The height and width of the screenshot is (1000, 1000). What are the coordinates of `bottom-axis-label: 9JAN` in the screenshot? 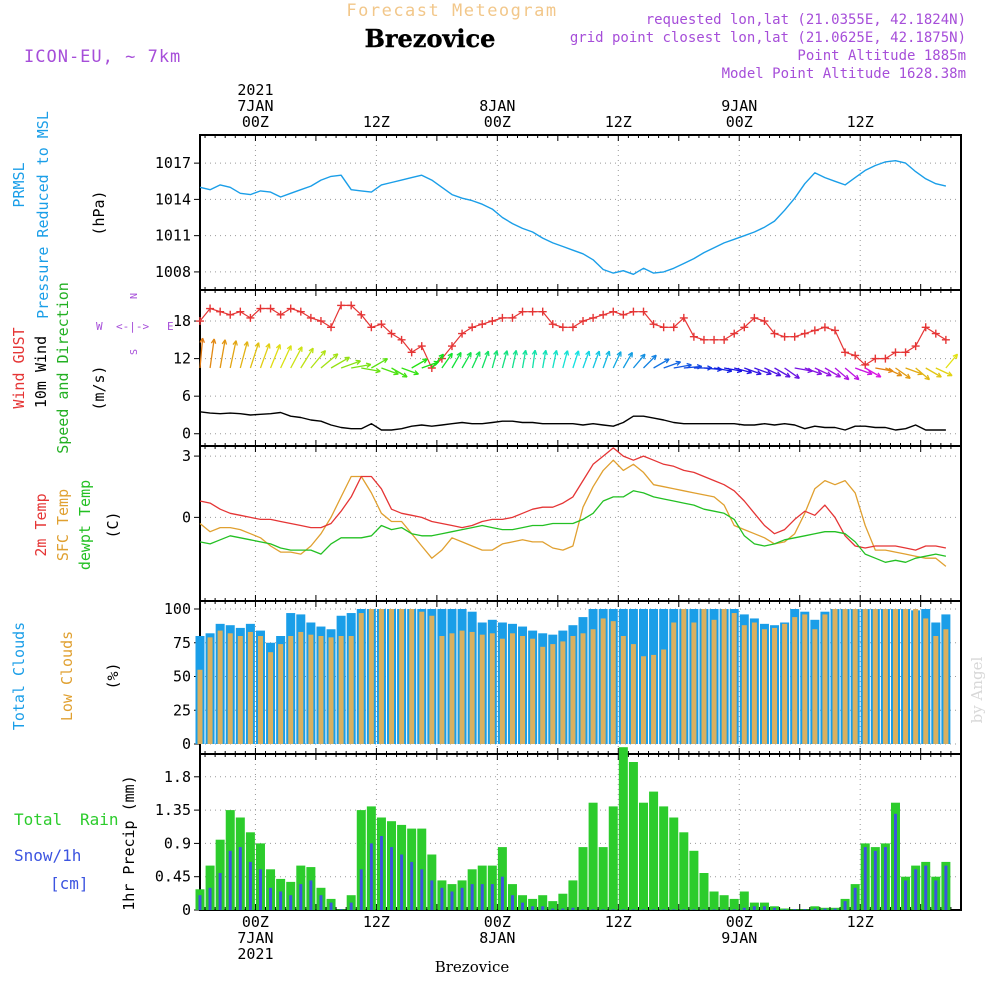 It's located at (739, 938).